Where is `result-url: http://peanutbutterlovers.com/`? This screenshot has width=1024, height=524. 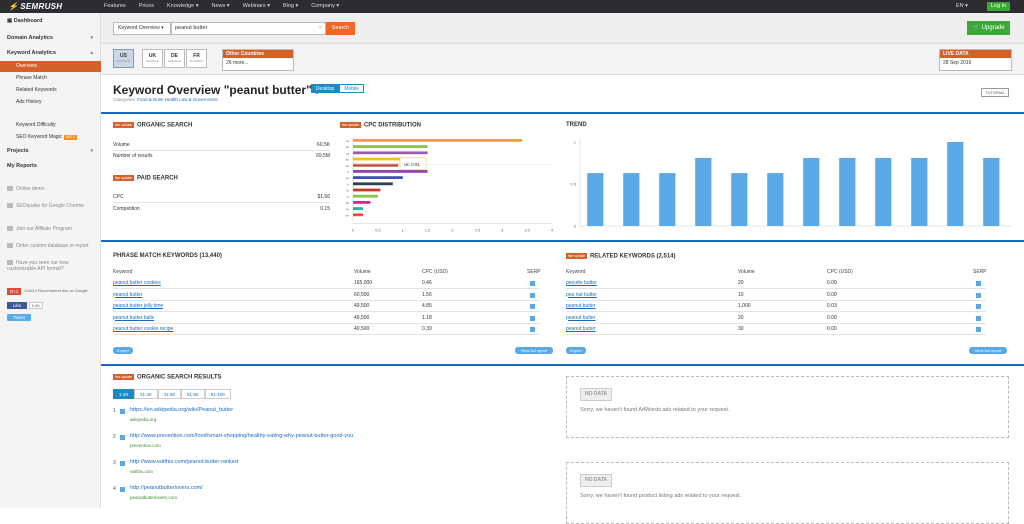 result-url: http://peanutbutterlovers.com/ is located at coordinates (166, 488).